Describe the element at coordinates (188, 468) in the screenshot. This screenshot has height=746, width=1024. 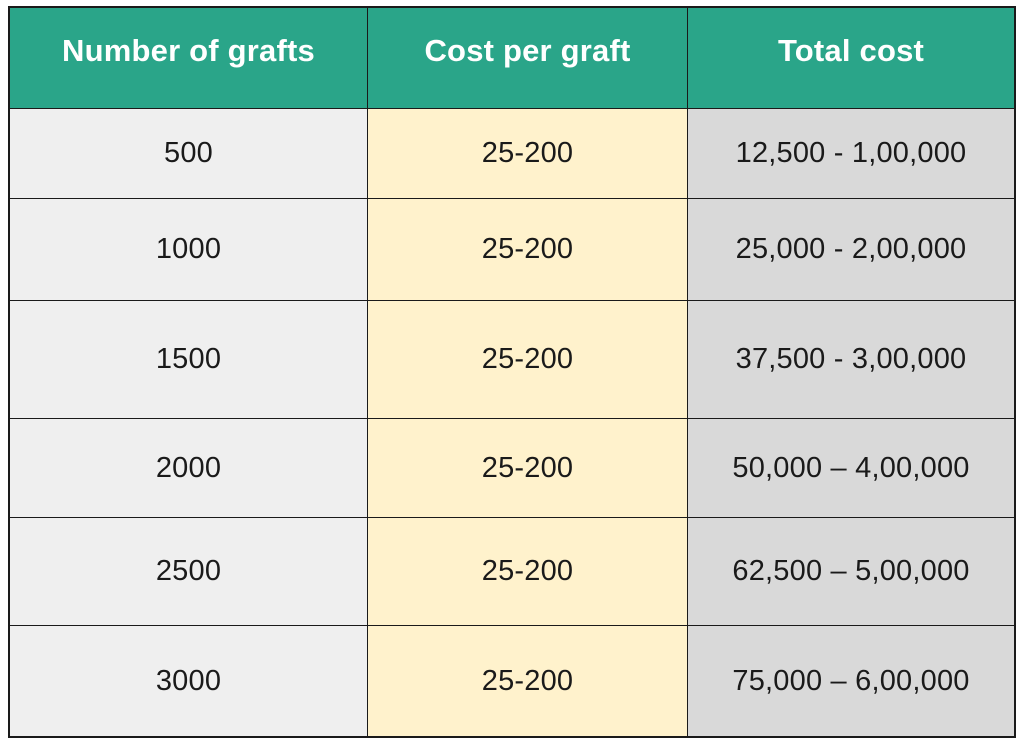
I see `cell-grafts: 2000` at that location.